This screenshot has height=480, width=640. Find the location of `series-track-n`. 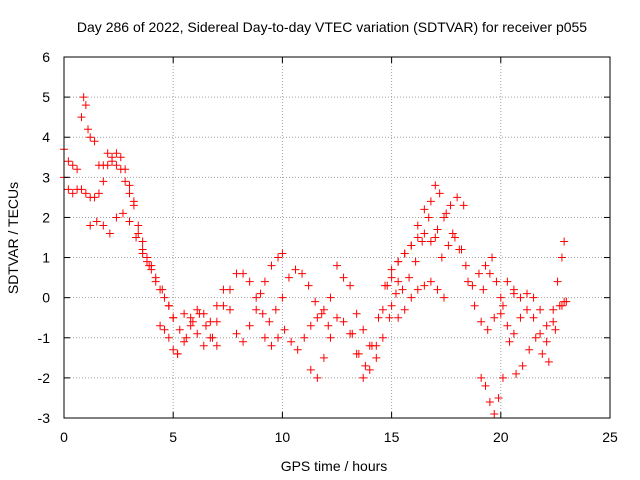

series-track-n is located at coordinates (539, 283).